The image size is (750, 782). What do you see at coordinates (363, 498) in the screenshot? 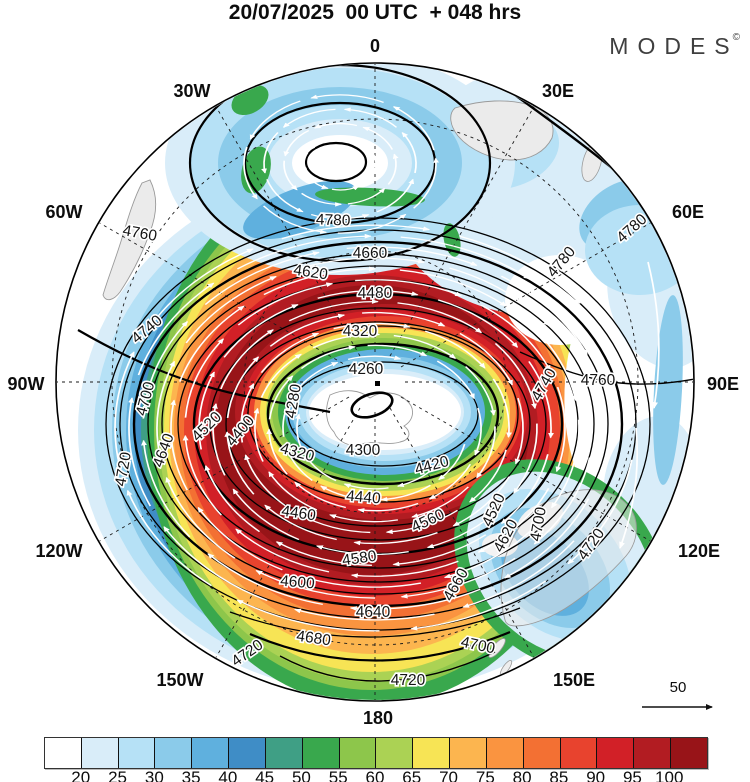
I see `contour-label: 4440` at bounding box center [363, 498].